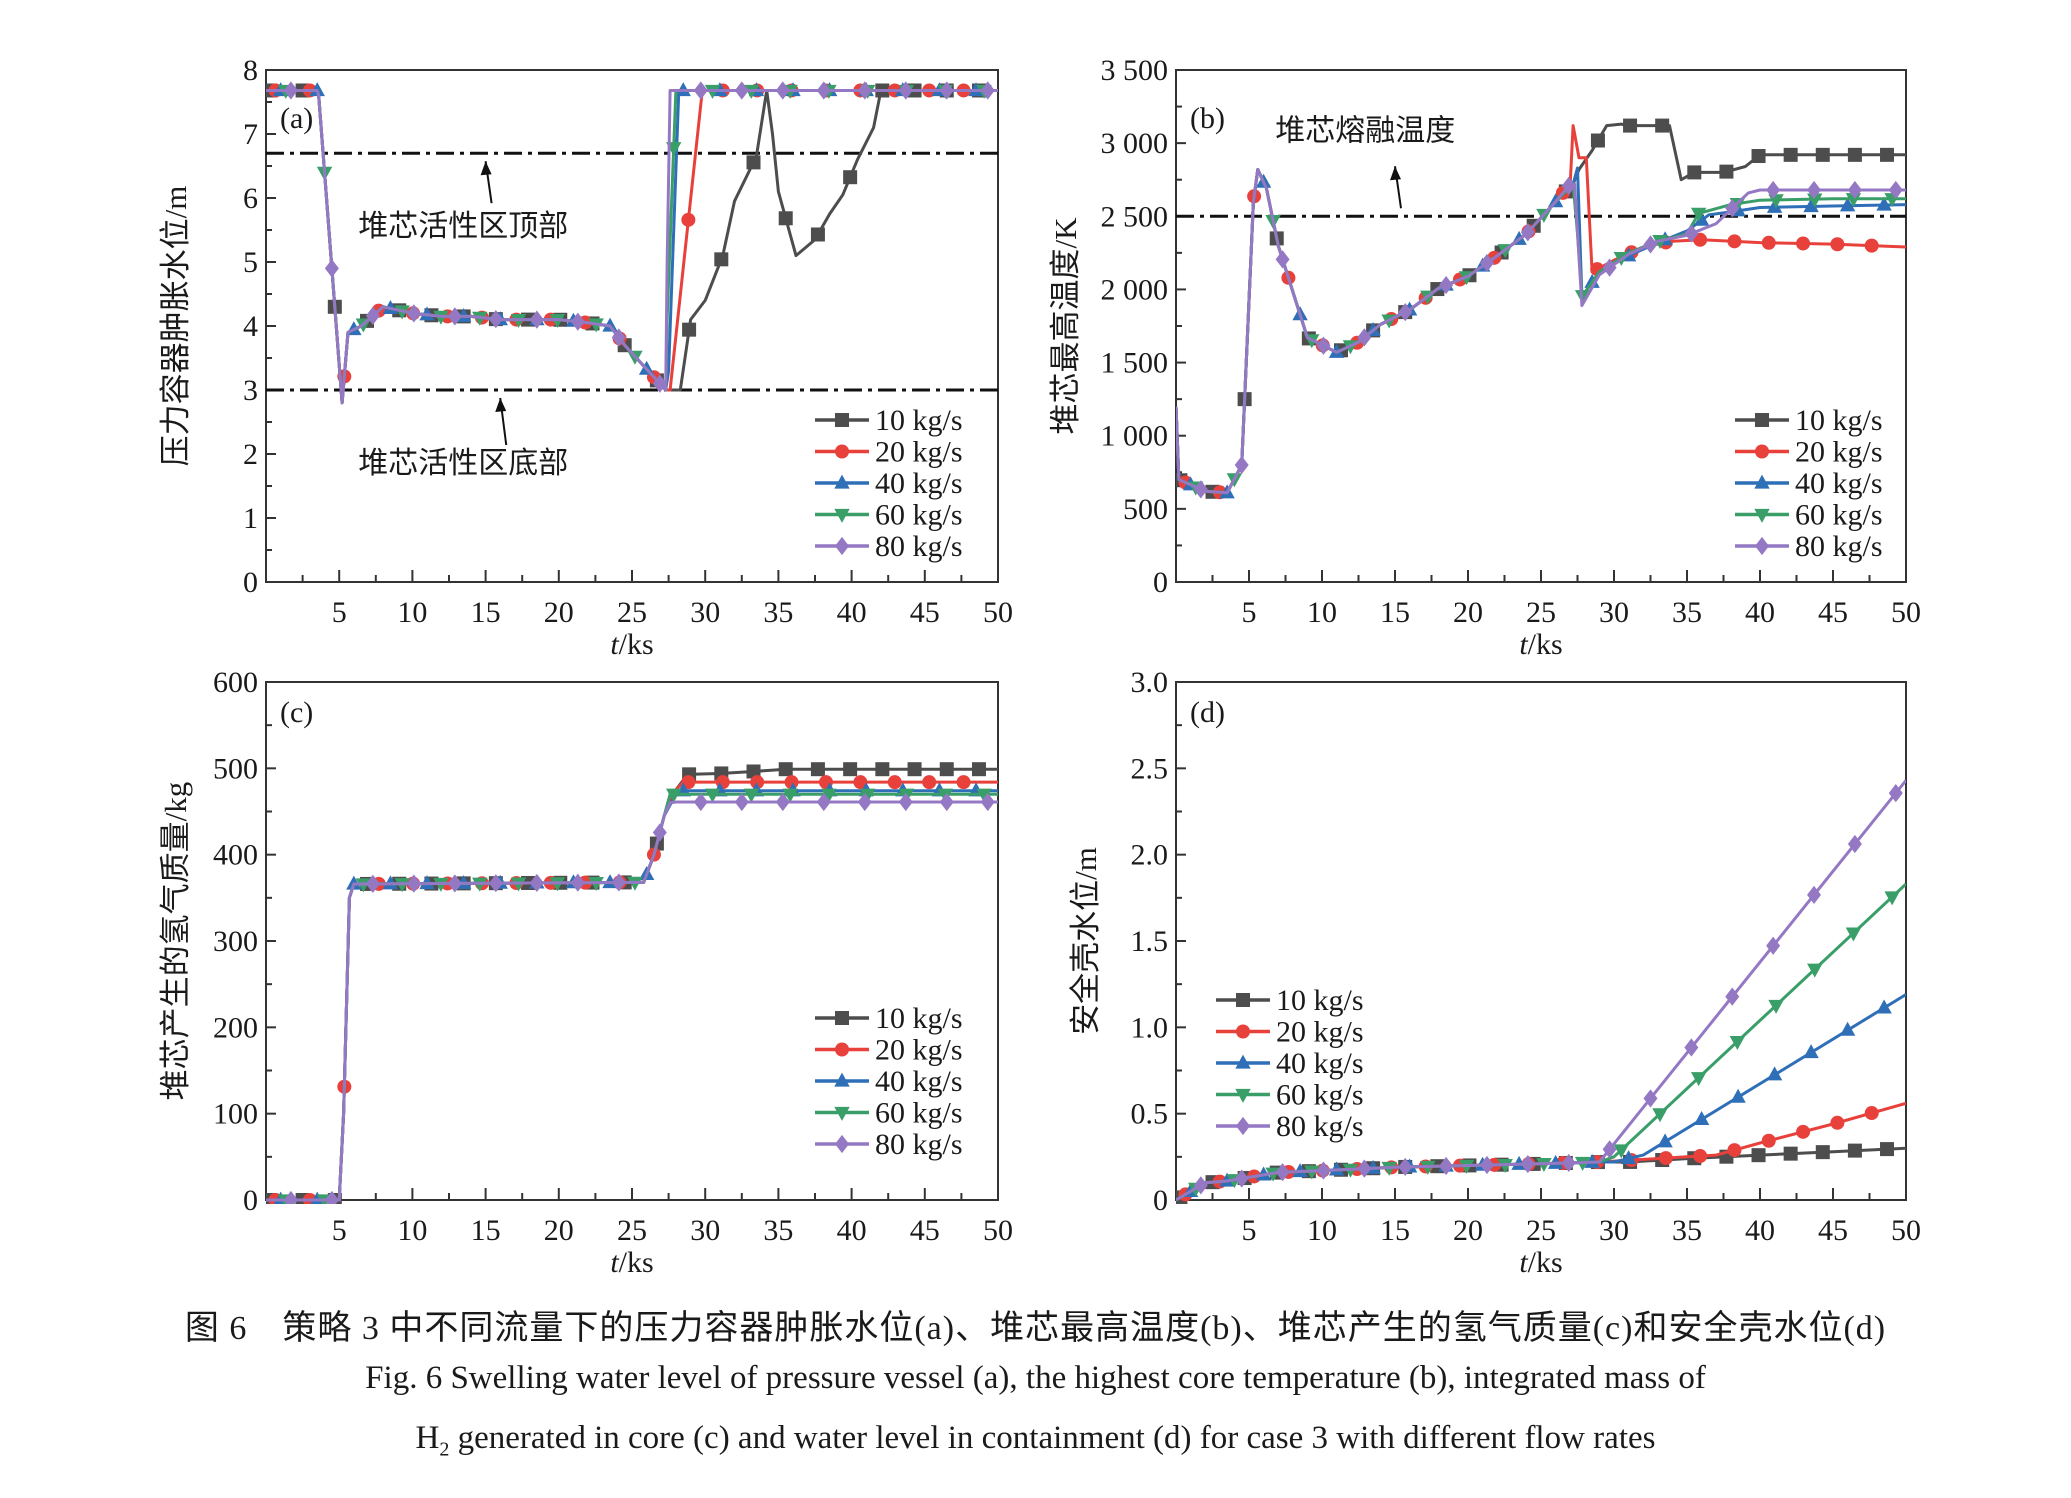  I want to click on y-tick-label: 300, so click(235, 941).